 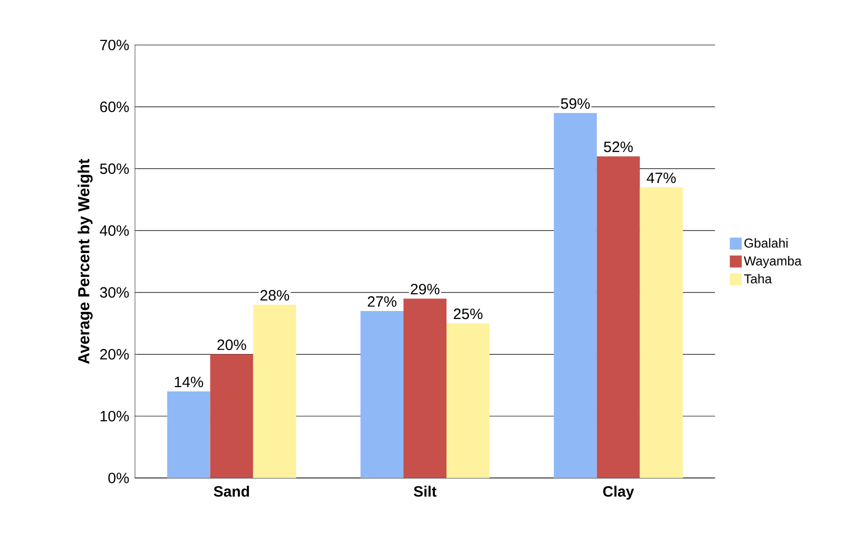 What do you see at coordinates (382, 301) in the screenshot?
I see `data-label: 27%` at bounding box center [382, 301].